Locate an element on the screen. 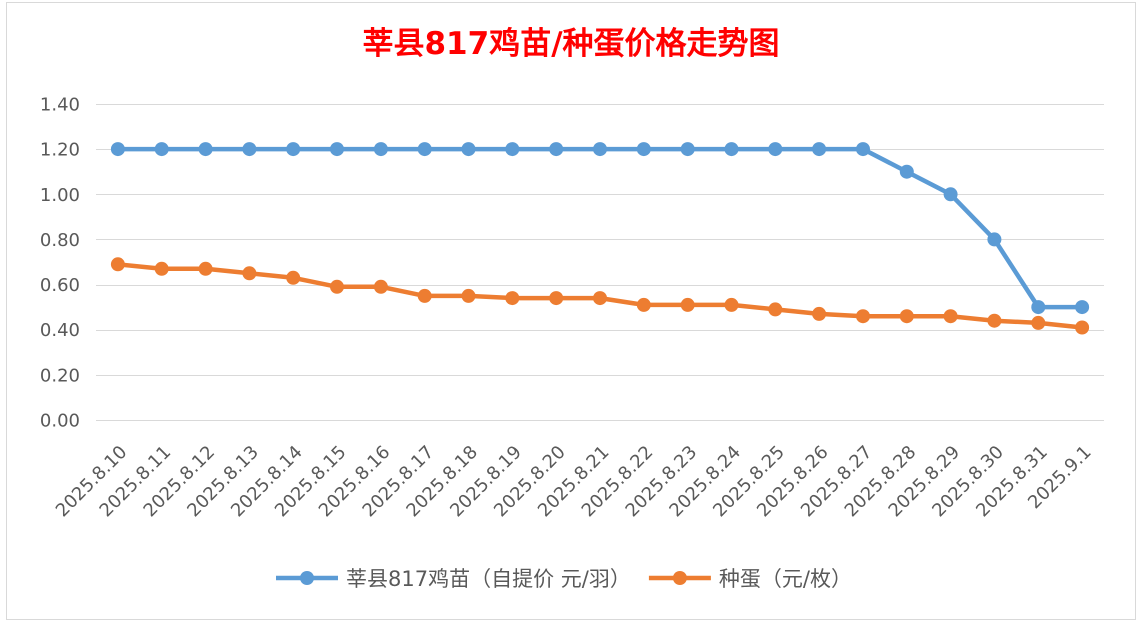 Image resolution: width=1142 pixels, height=625 pixels. legend: 莘县817鸡苗（自提价 元/羽） 种蛋（元/枚） is located at coordinates (564, 579).